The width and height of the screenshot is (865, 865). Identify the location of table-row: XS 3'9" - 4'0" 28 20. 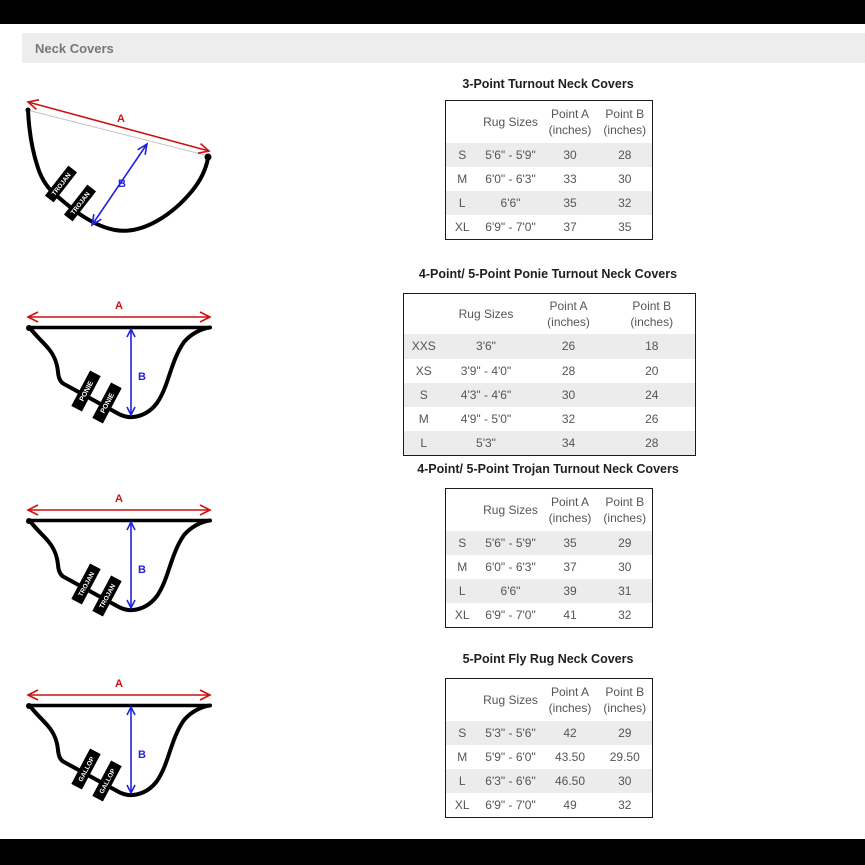
(550, 371).